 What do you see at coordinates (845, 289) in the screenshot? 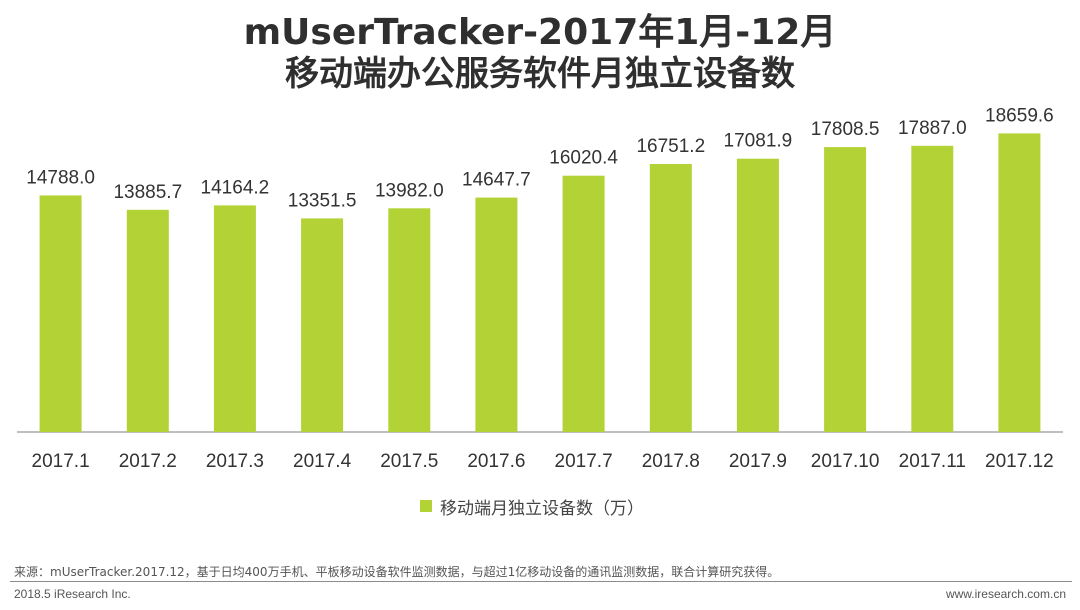
I see `bar-2017.10` at bounding box center [845, 289].